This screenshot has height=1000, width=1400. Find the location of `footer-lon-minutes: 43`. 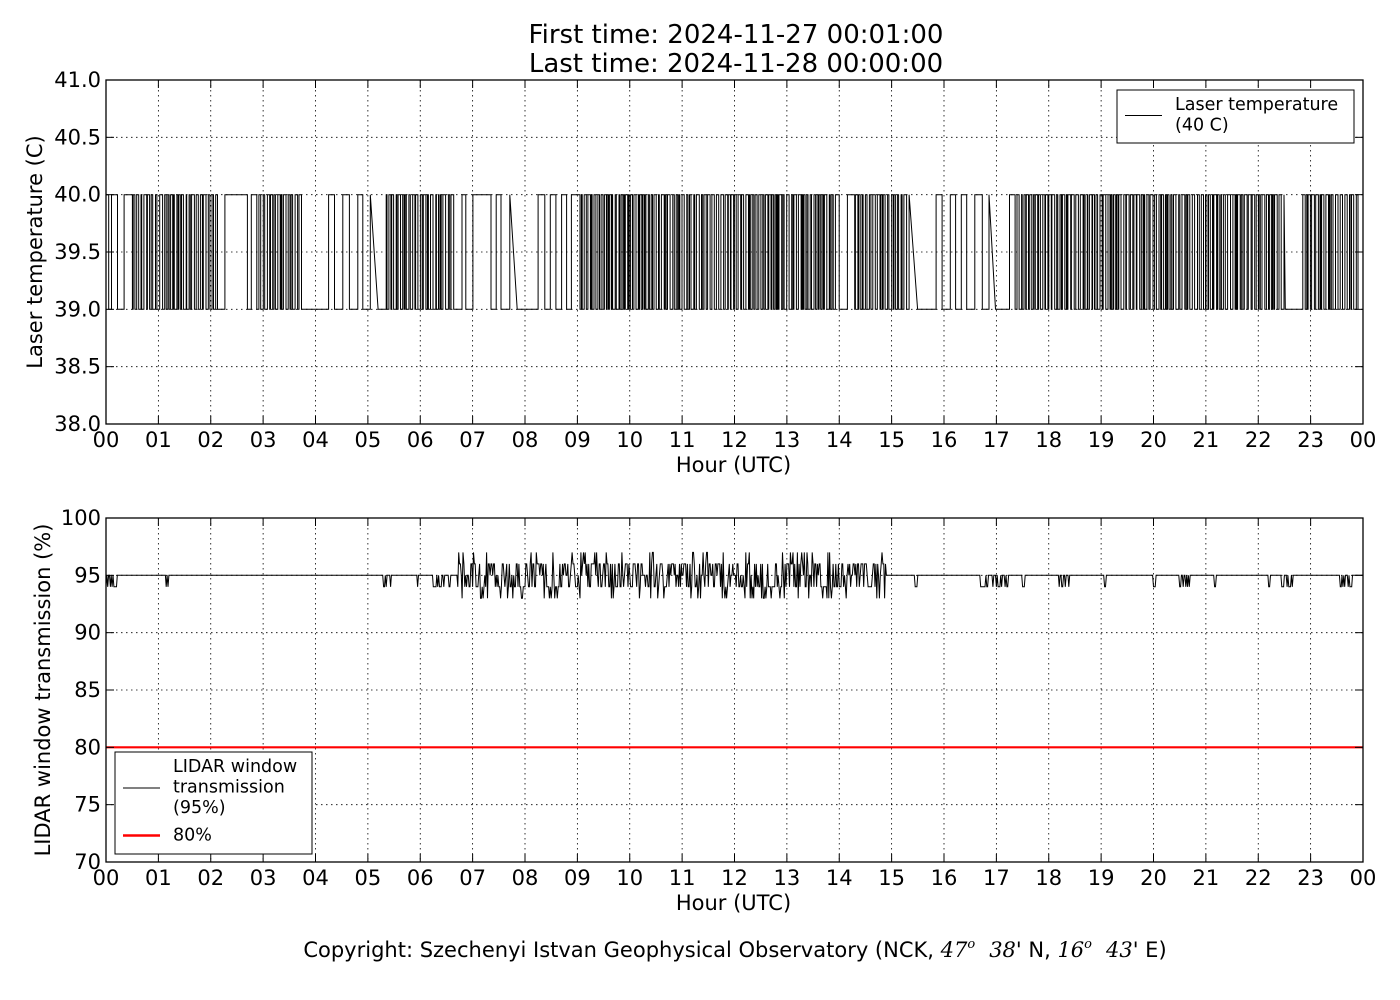

footer-lon-minutes: 43 is located at coordinates (1119, 950).